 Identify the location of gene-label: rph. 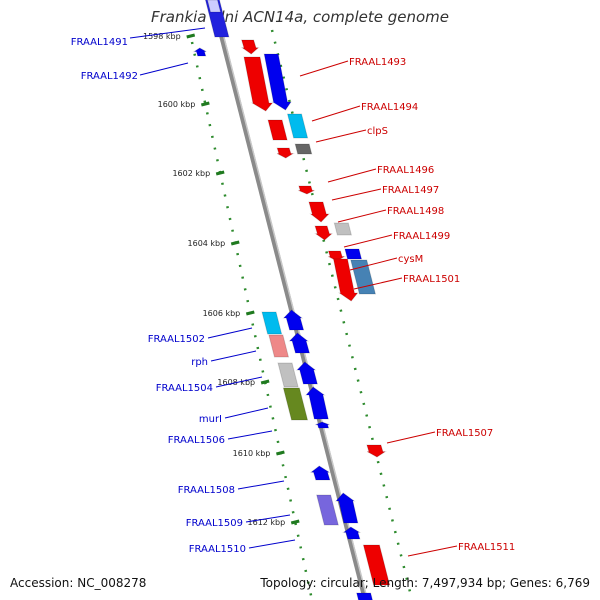
(199, 362).